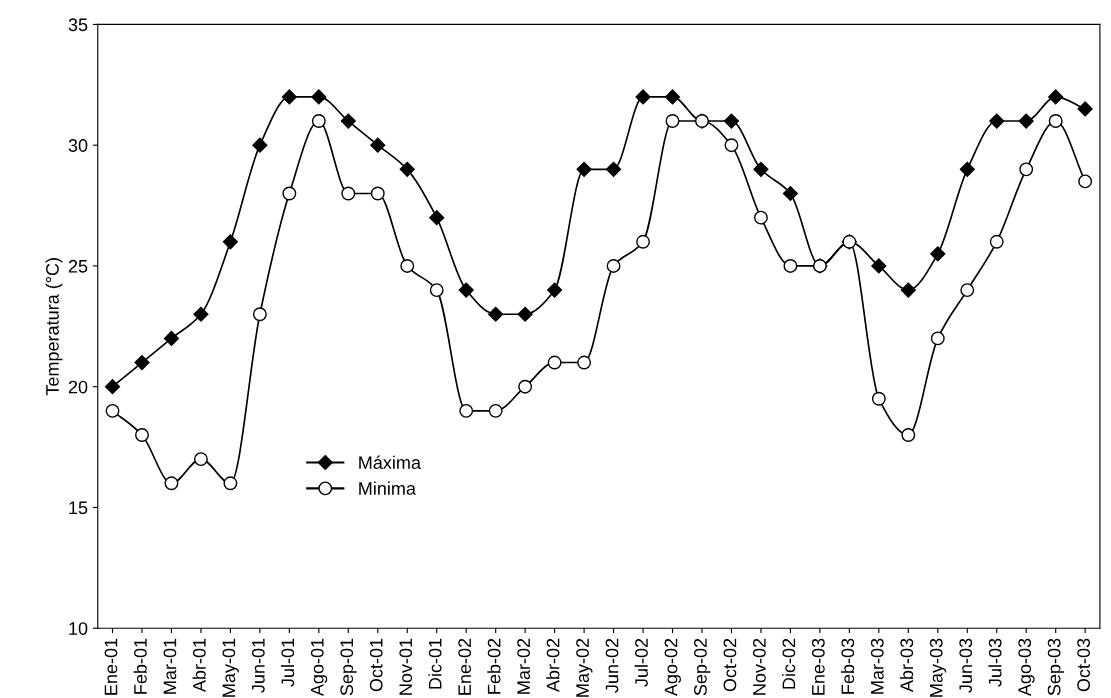 Image resolution: width=1111 pixels, height=698 pixels. I want to click on x-tick-label: Jul-02, so click(641, 662).